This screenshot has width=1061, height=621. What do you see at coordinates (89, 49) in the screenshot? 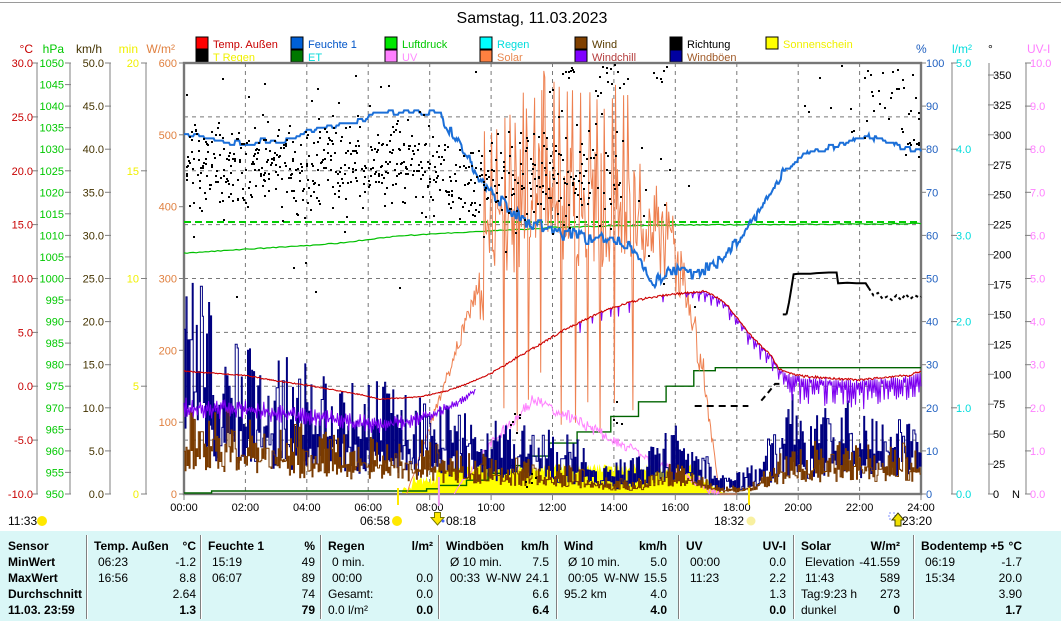
I see `svg-text: km/h` at bounding box center [89, 49].